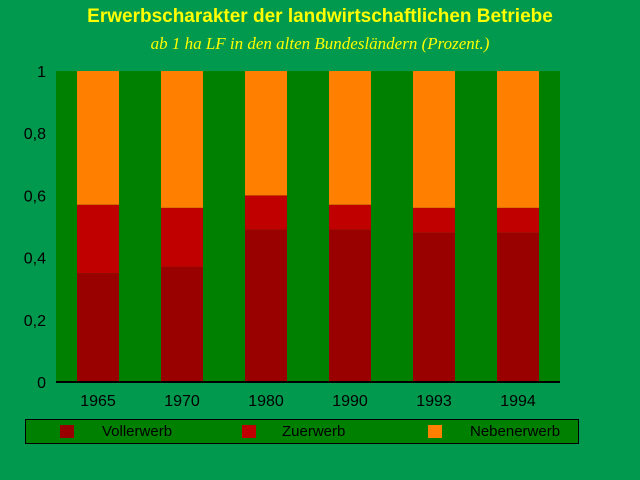 The height and width of the screenshot is (480, 640). I want to click on bar-nebenerwerb-1980, so click(266, 133).